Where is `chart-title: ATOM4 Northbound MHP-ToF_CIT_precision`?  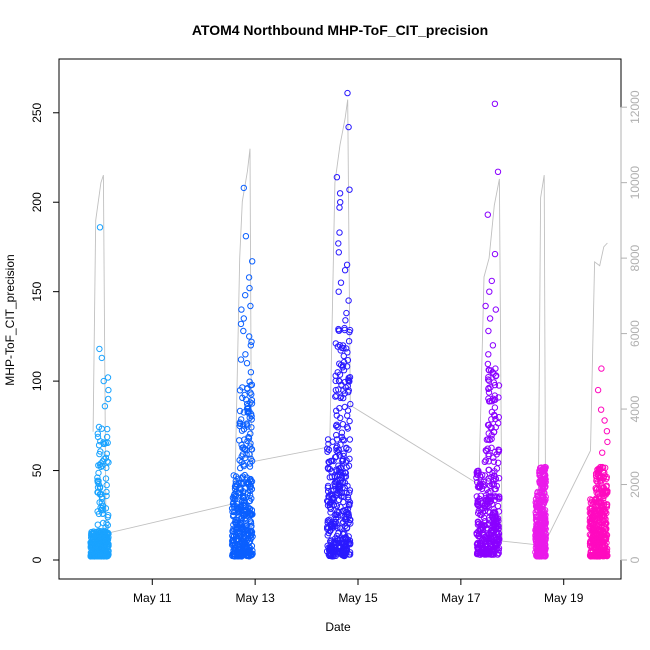
chart-title: ATOM4 Northbound MHP-ToF_CIT_precision is located at coordinates (340, 30).